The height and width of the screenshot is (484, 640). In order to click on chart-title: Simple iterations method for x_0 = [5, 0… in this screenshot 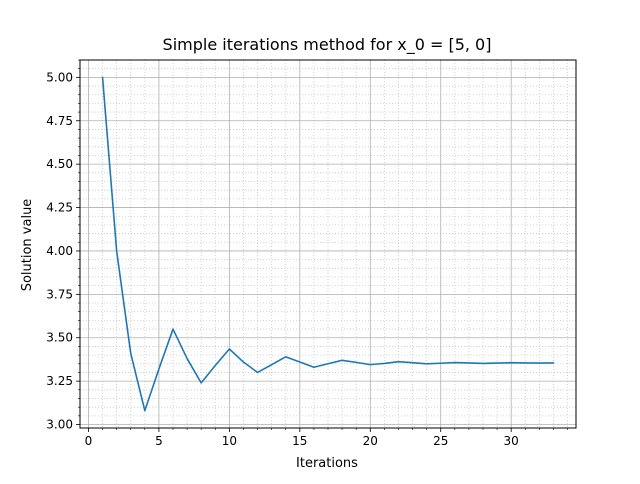, I will do `click(327, 45)`.